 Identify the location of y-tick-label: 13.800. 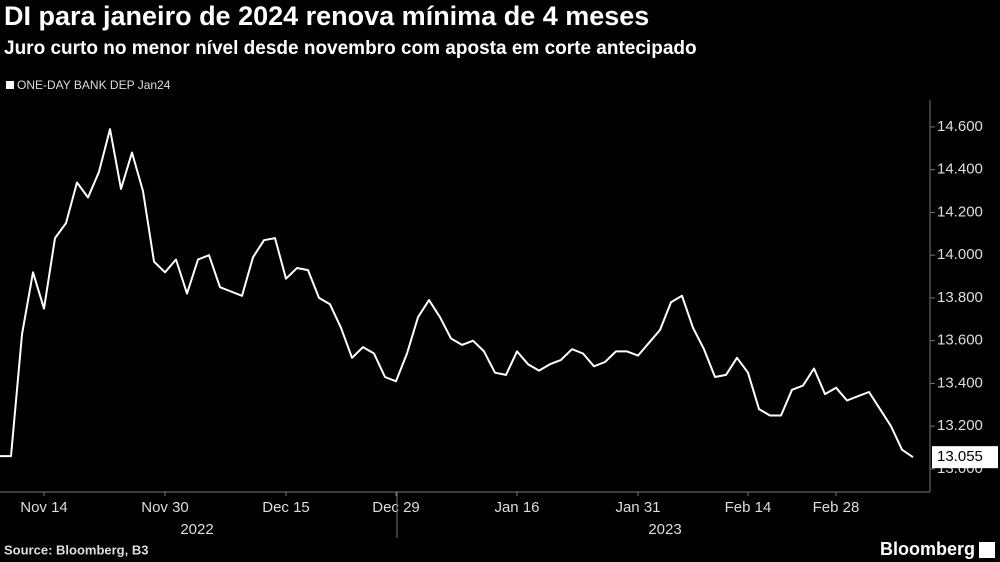
(960, 297).